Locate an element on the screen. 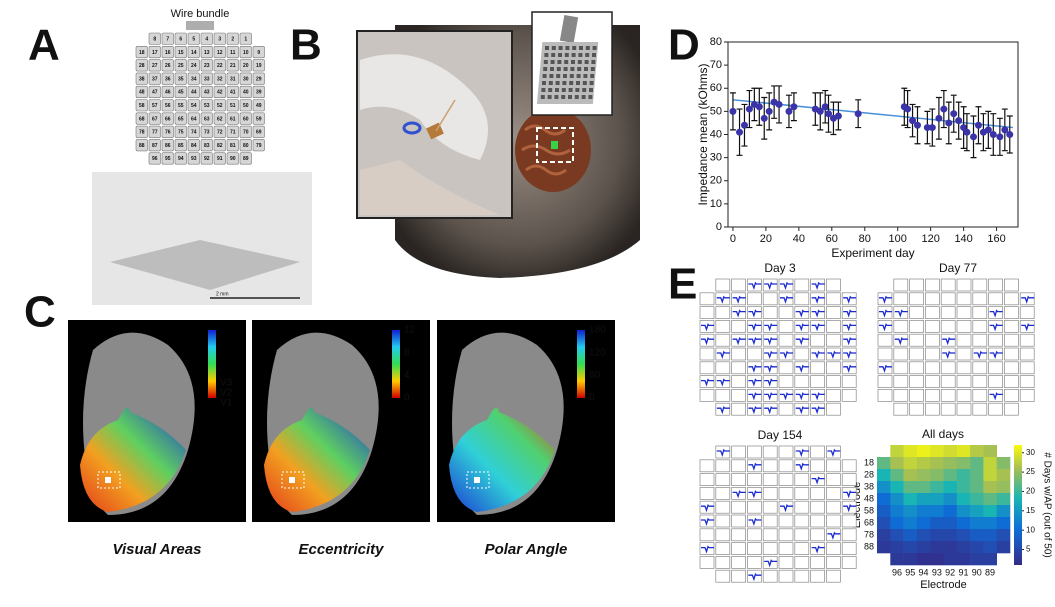 This screenshot has width=1055, height=607. electrode-number: 25 is located at coordinates (181, 66).